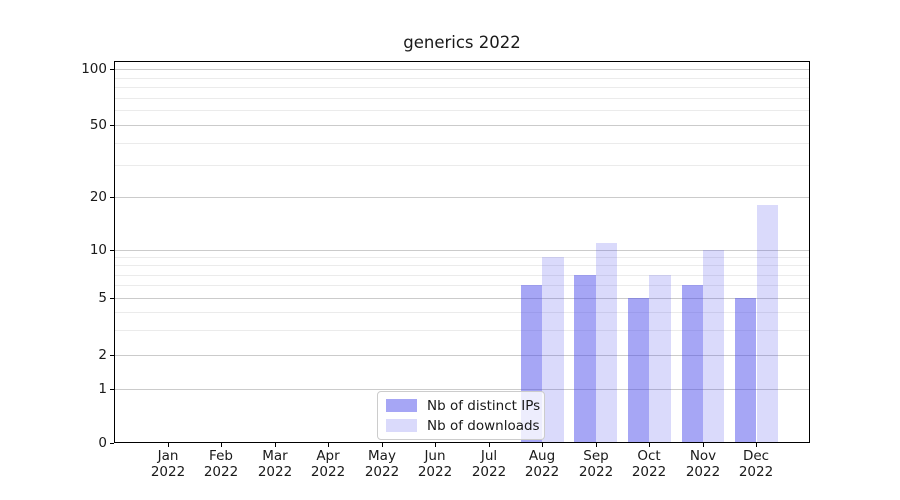 This screenshot has width=900, height=500. I want to click on x-tick-label: Feb 2022, so click(221, 464).